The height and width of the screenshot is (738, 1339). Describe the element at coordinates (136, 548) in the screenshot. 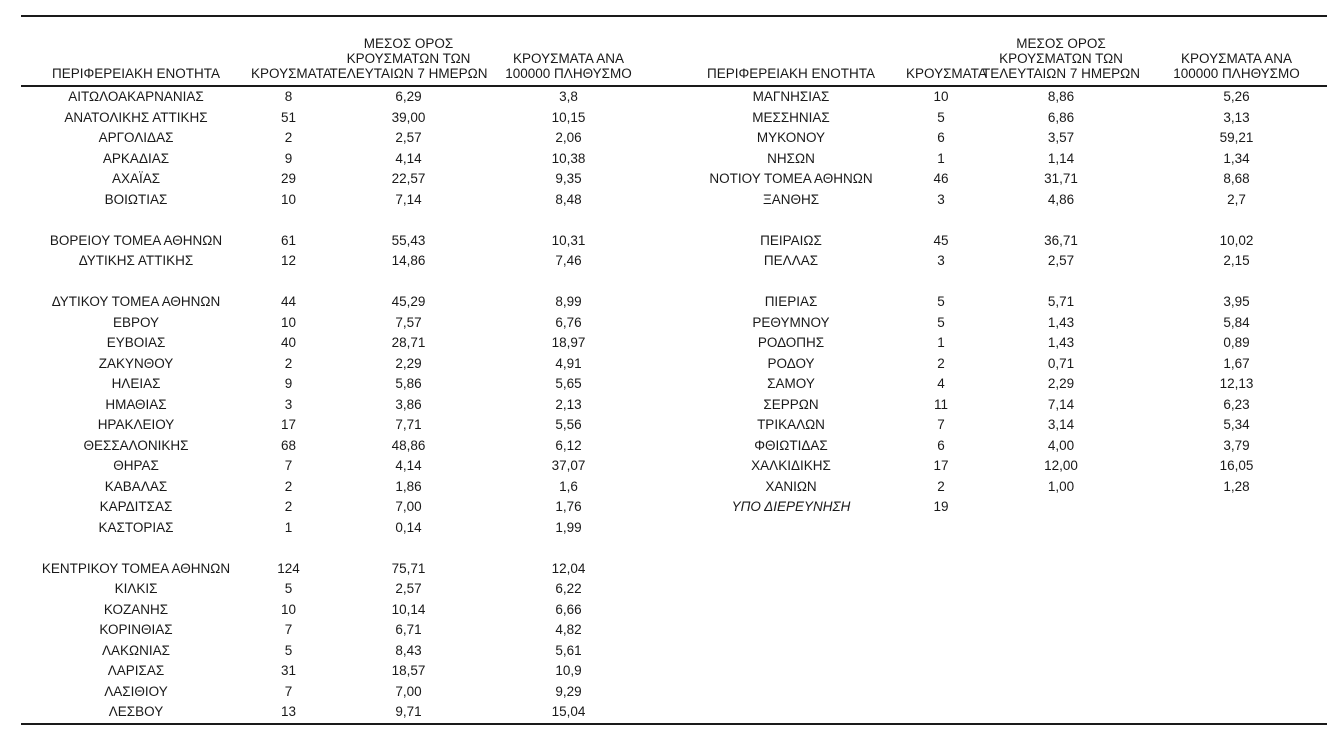

I see `left-region-cell` at that location.